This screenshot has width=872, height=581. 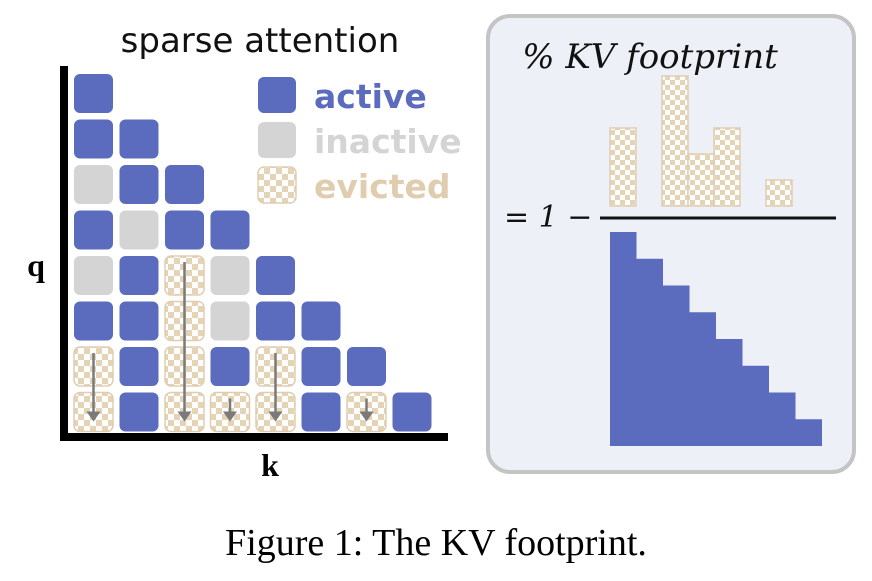 What do you see at coordinates (277, 140) in the screenshot?
I see `legend-swatch-inactive` at bounding box center [277, 140].